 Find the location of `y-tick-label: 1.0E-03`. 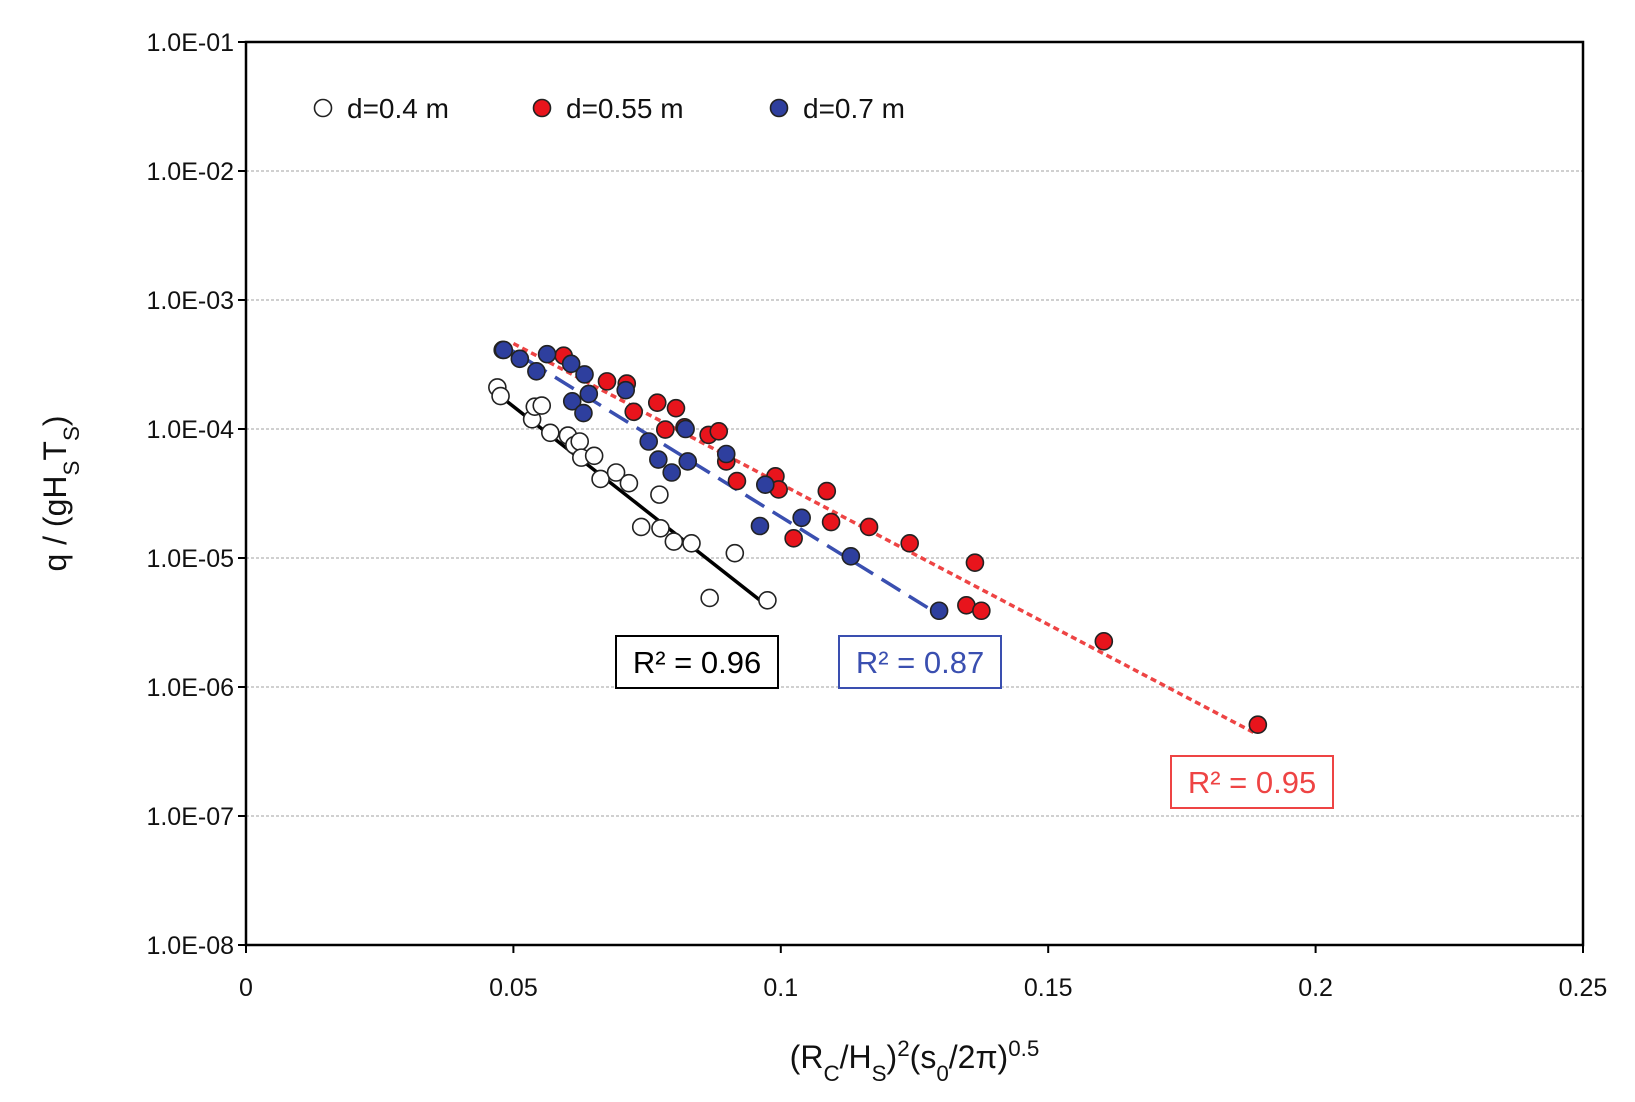

y-tick-label: 1.0E-03 is located at coordinates (190, 301).